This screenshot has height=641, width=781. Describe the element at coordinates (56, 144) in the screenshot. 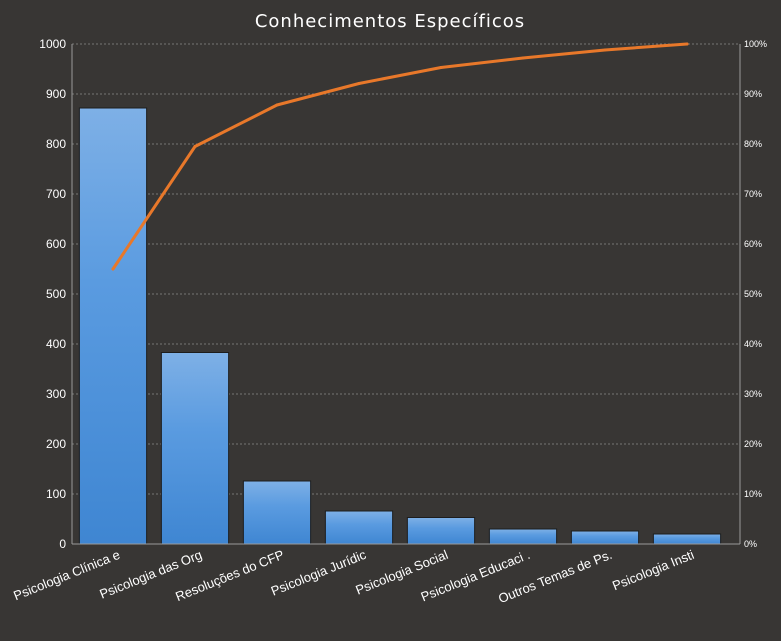

I see `y-tick-label: 800` at that location.